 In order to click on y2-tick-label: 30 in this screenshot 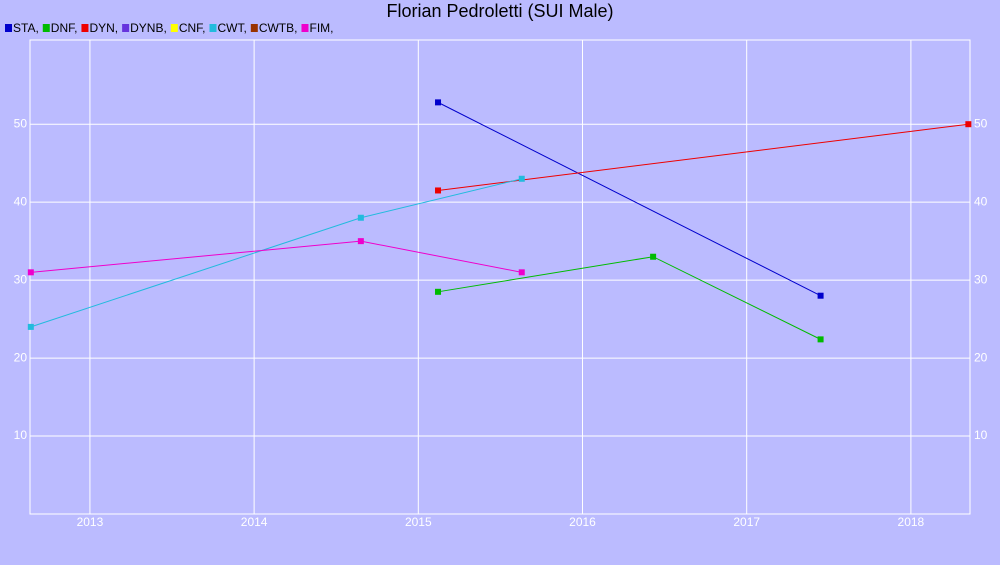, I will do `click(981, 279)`.